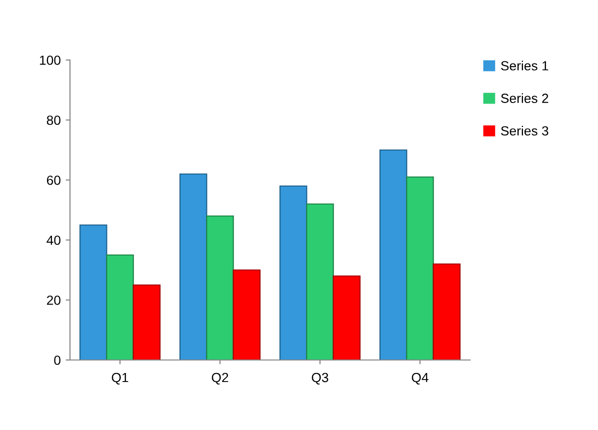 The width and height of the screenshot is (598, 430). Describe the element at coordinates (524, 98) in the screenshot. I see `legend-label: Series 2` at that location.